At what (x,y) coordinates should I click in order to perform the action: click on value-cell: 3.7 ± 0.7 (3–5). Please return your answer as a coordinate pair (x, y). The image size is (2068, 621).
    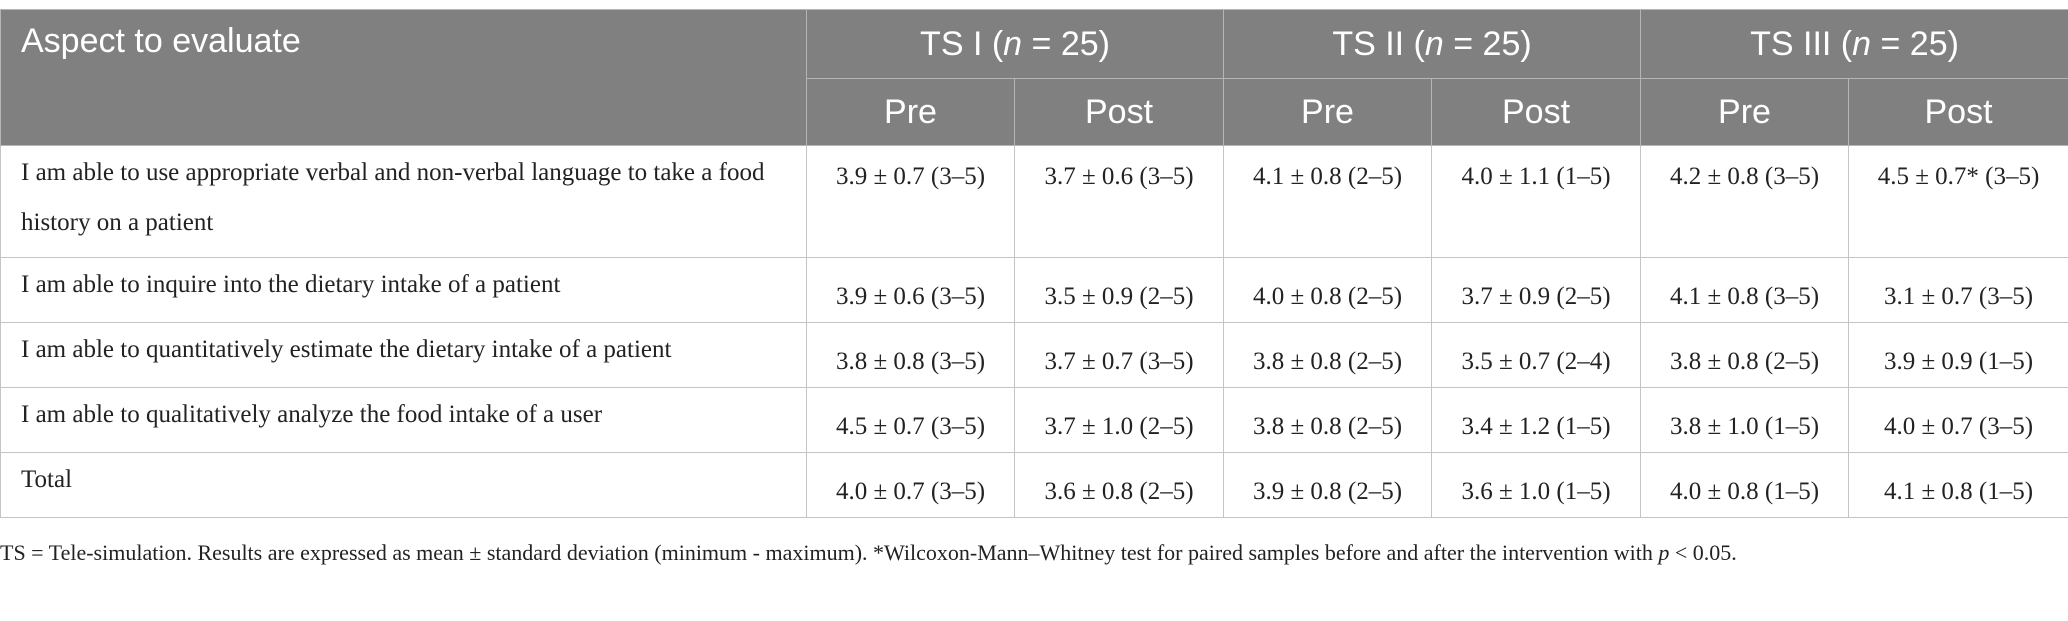
    Looking at the image, I should click on (1119, 355).